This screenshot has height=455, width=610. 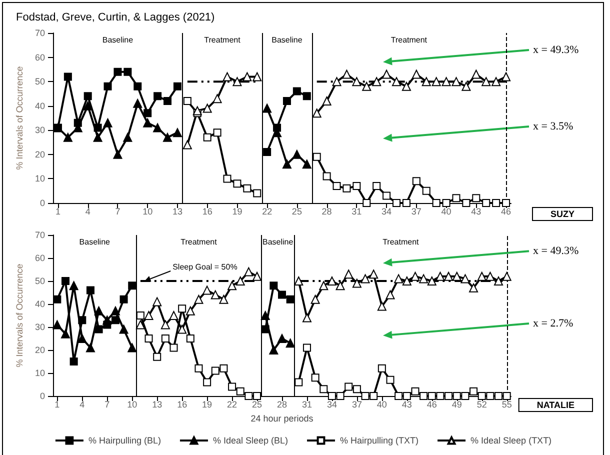 What do you see at coordinates (553, 324) in the screenshot?
I see `text: x = 2.7%` at bounding box center [553, 324].